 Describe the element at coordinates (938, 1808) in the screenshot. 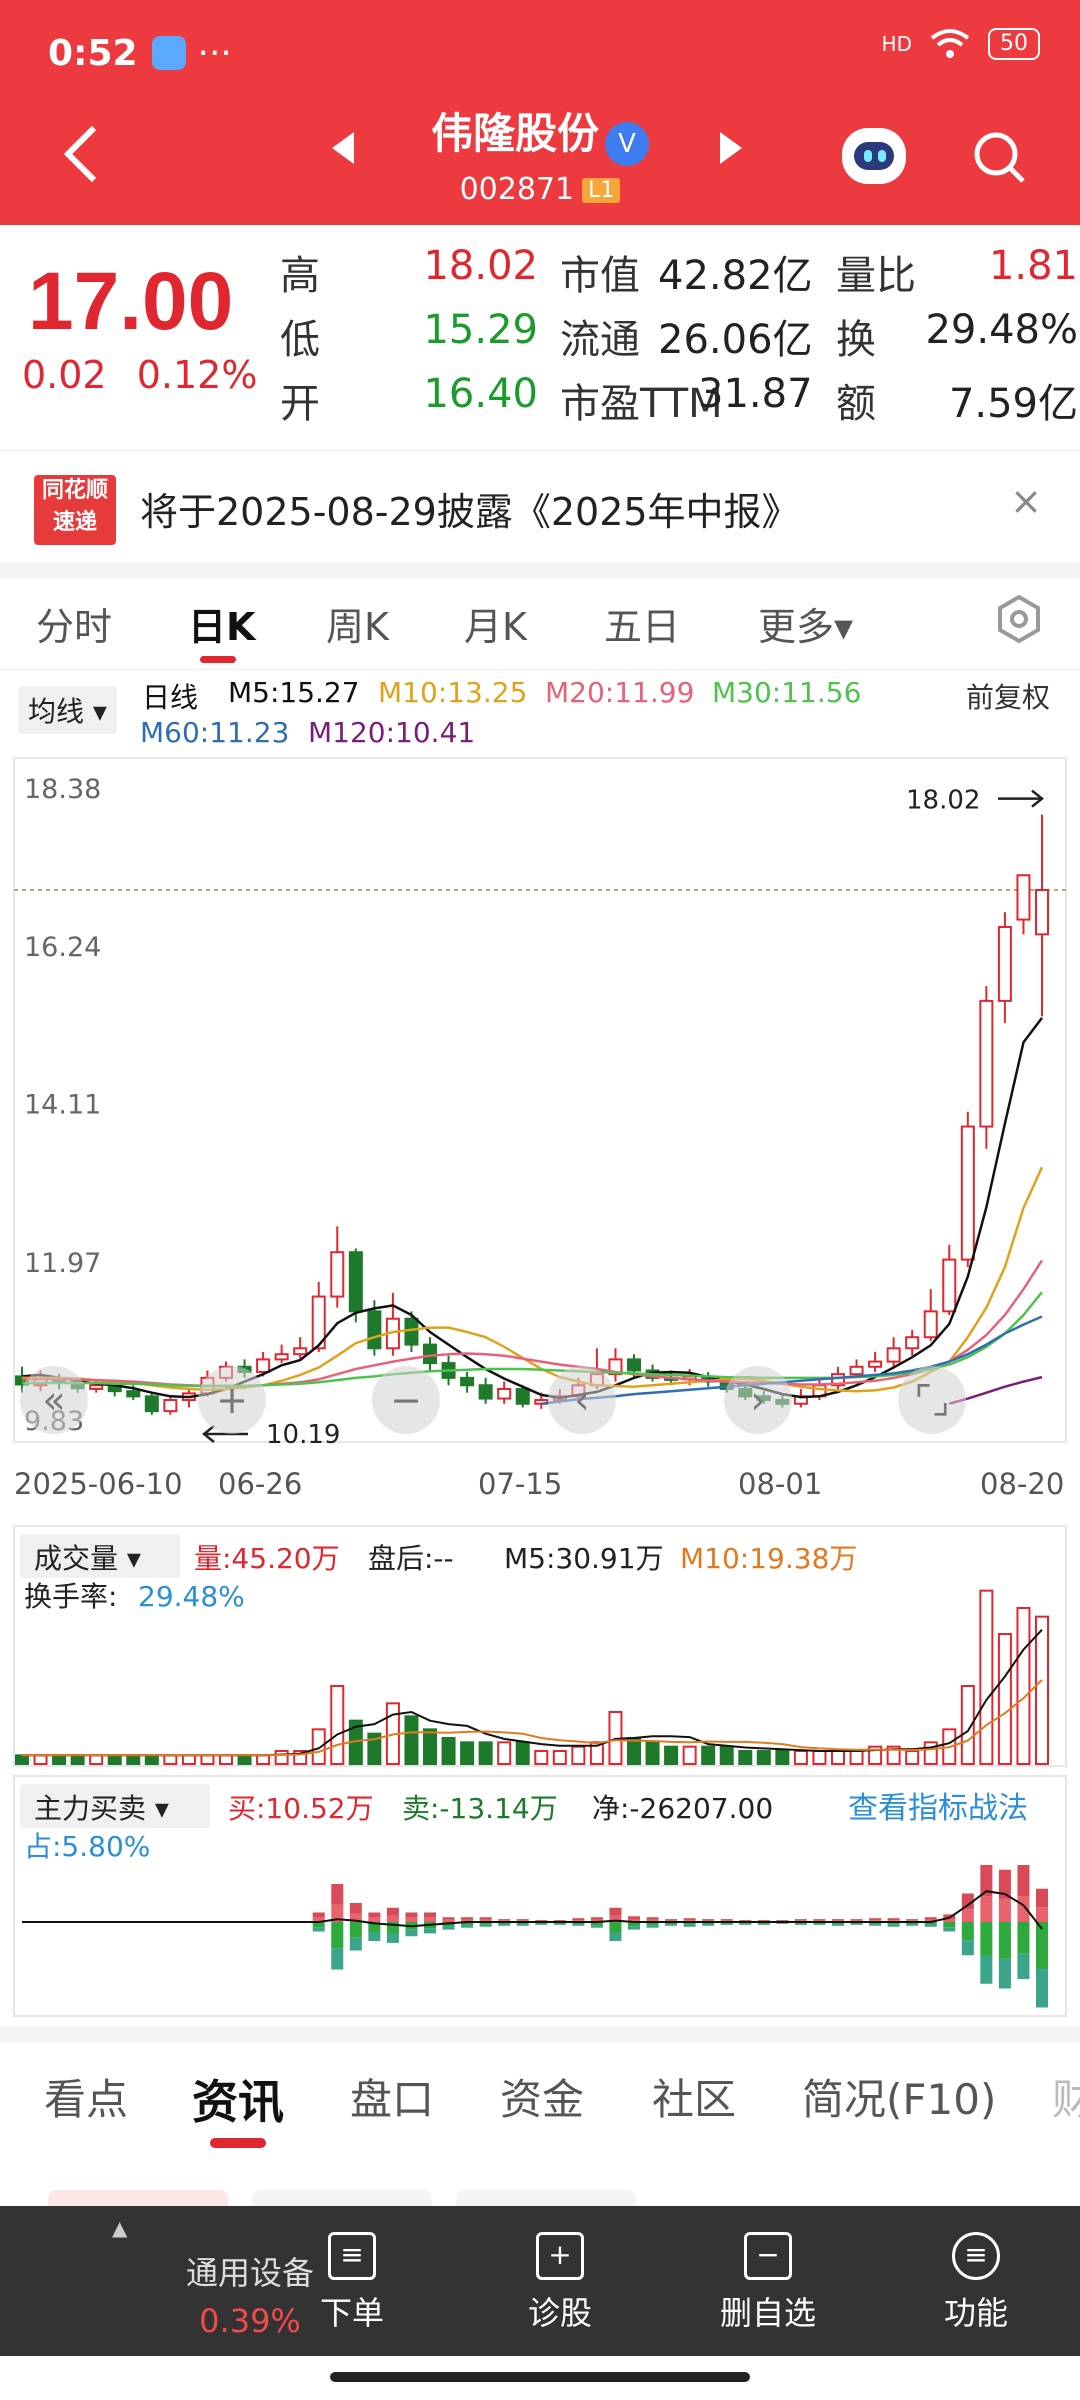

I see `indicator-strategy-link: 查看指标战法` at that location.